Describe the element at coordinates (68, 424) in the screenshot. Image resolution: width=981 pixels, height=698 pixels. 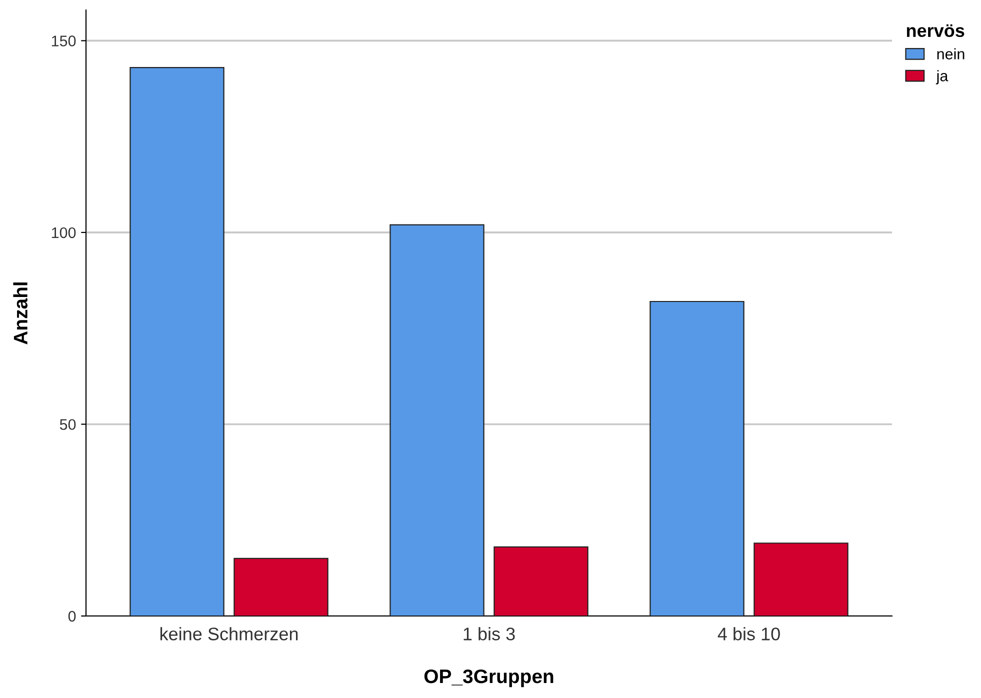
I see `y-tick-label: 50` at that location.